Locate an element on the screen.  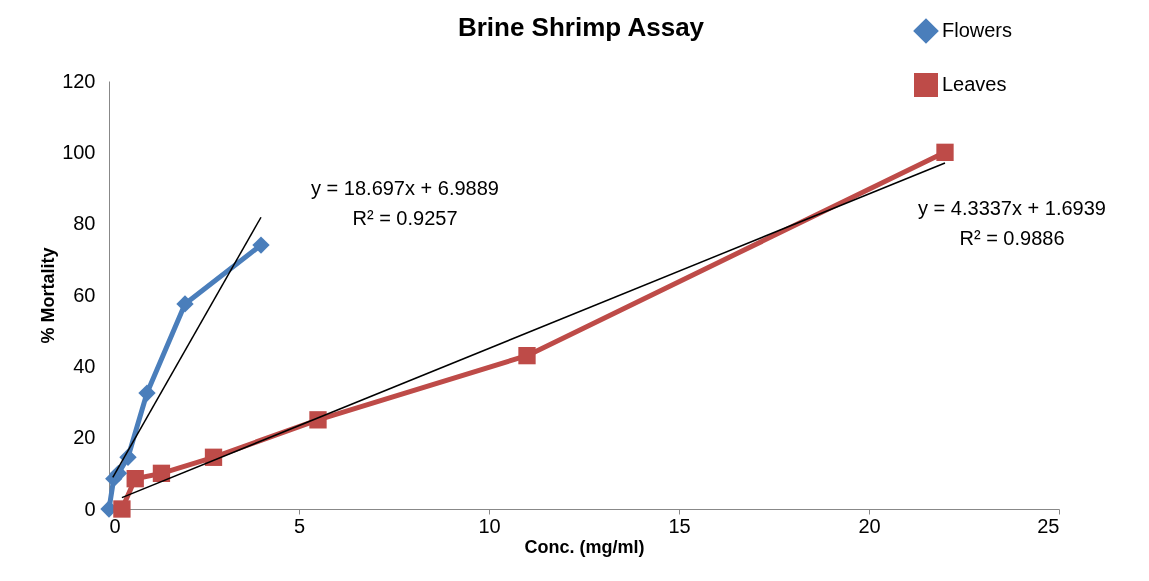
y-axis-title: % Mortality is located at coordinates (48, 295).